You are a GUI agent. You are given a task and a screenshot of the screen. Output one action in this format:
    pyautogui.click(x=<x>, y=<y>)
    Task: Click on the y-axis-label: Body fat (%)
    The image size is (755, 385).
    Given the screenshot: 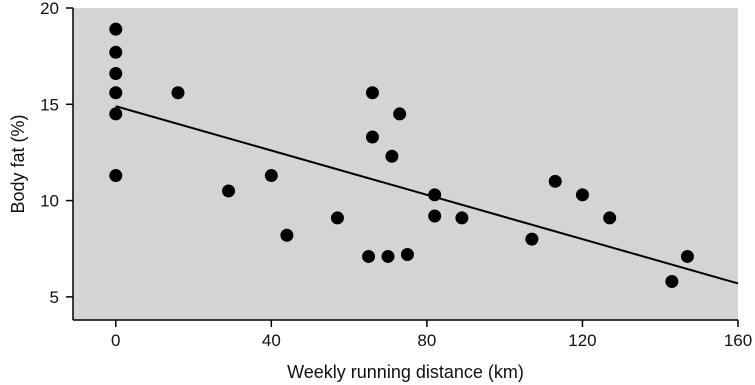 What is the action you would take?
    pyautogui.click(x=18, y=163)
    